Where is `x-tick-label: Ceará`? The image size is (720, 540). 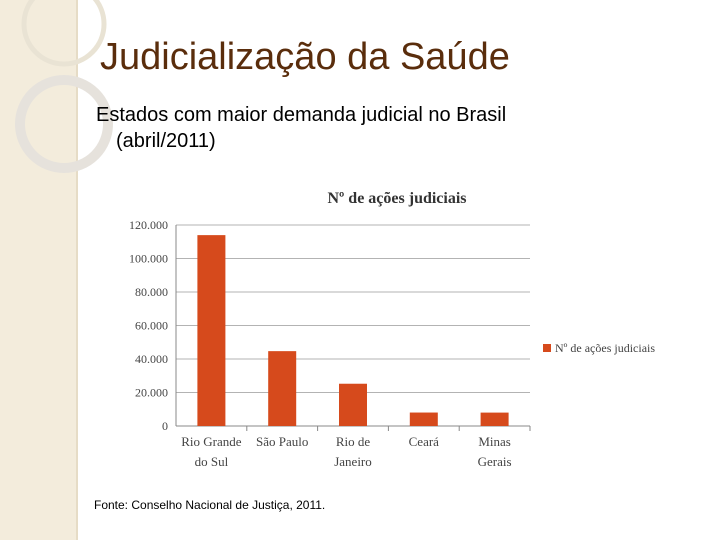 x-tick-label: Ceará is located at coordinates (424, 441).